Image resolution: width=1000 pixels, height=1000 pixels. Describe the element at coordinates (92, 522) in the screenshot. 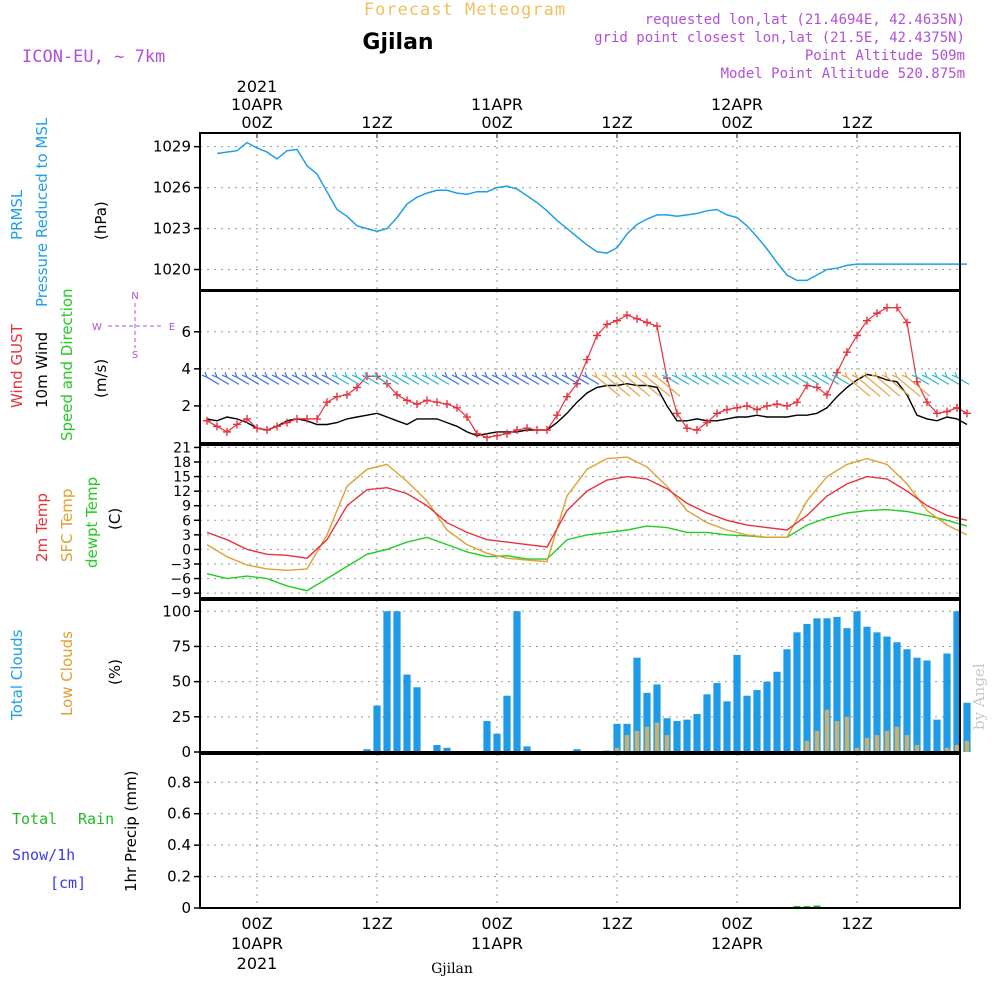

I see `temp-label-3: dewpt Temp` at that location.